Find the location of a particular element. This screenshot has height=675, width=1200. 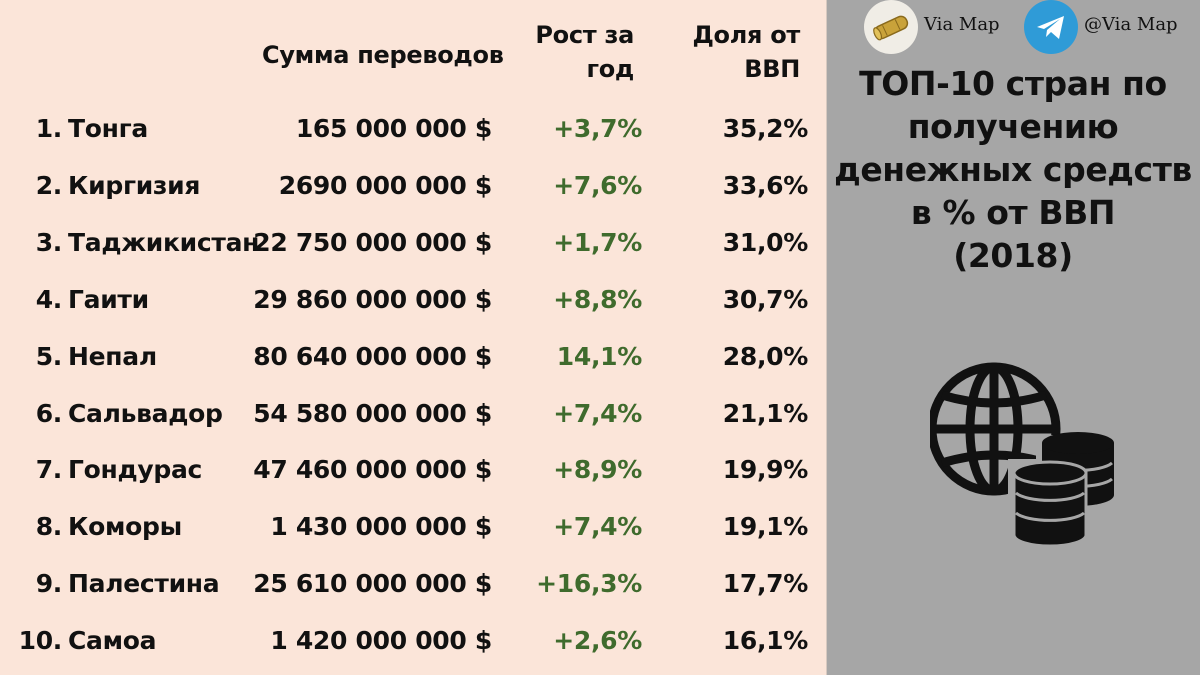

country-cell: Гаити is located at coordinates (108, 299).